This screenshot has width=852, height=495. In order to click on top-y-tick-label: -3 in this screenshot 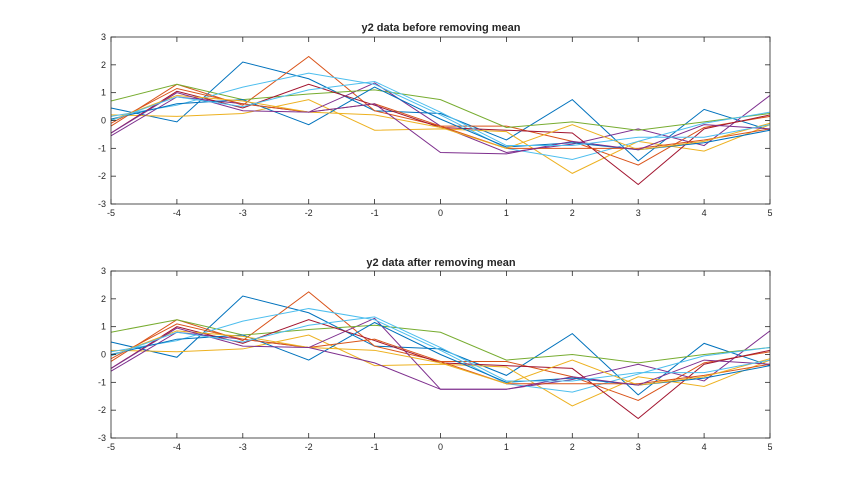, I will do `click(102, 204)`.